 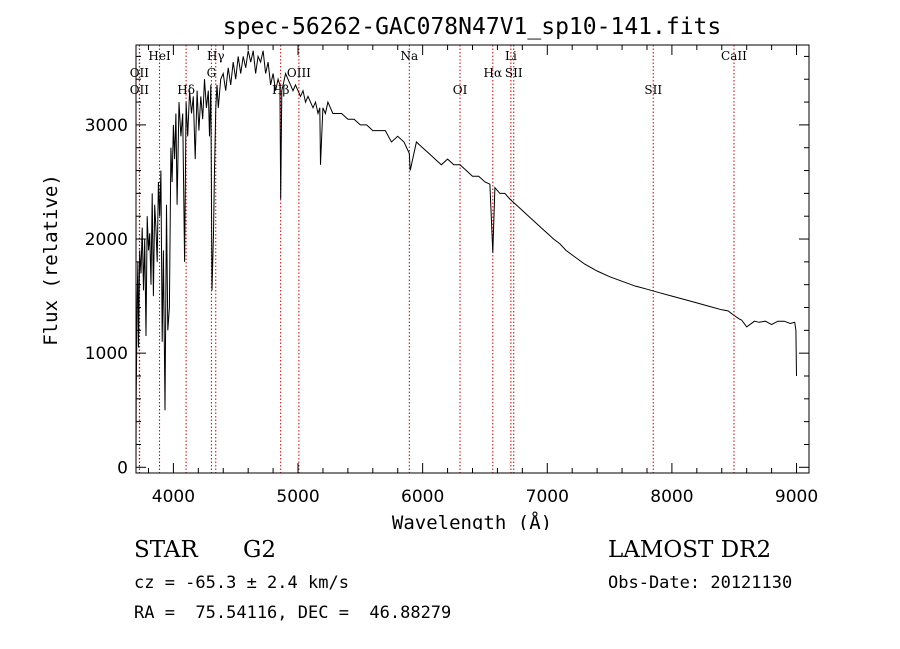 What do you see at coordinates (299, 73) in the screenshot?
I see `line-label: OIII` at bounding box center [299, 73].